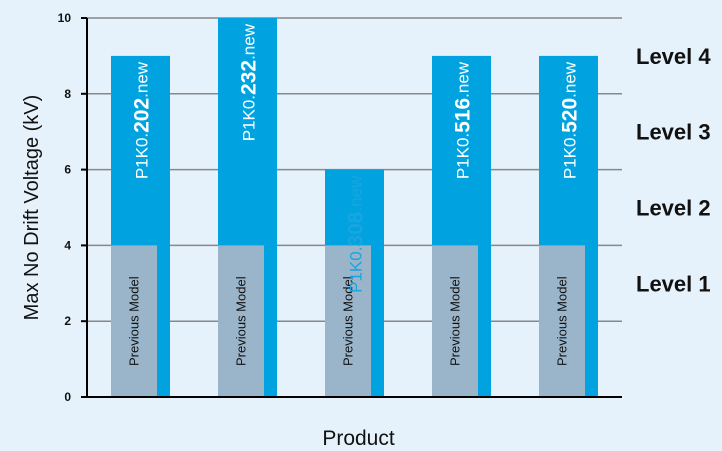  Describe the element at coordinates (141, 120) in the screenshot. I see `bar-label: P1K0.202.new` at that location.